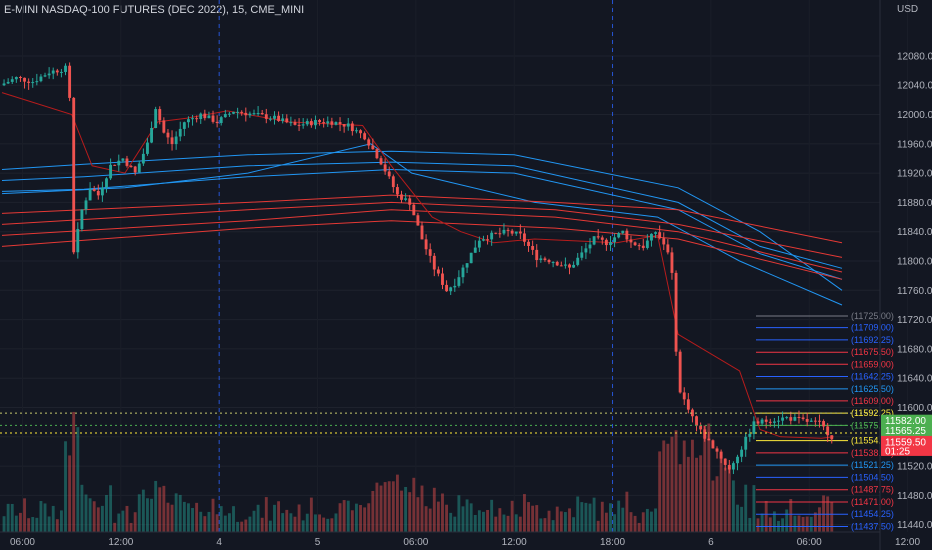 Image resolution: width=932 pixels, height=550 pixels. I want to click on price-tick-label: 11800.00, so click(914, 262).